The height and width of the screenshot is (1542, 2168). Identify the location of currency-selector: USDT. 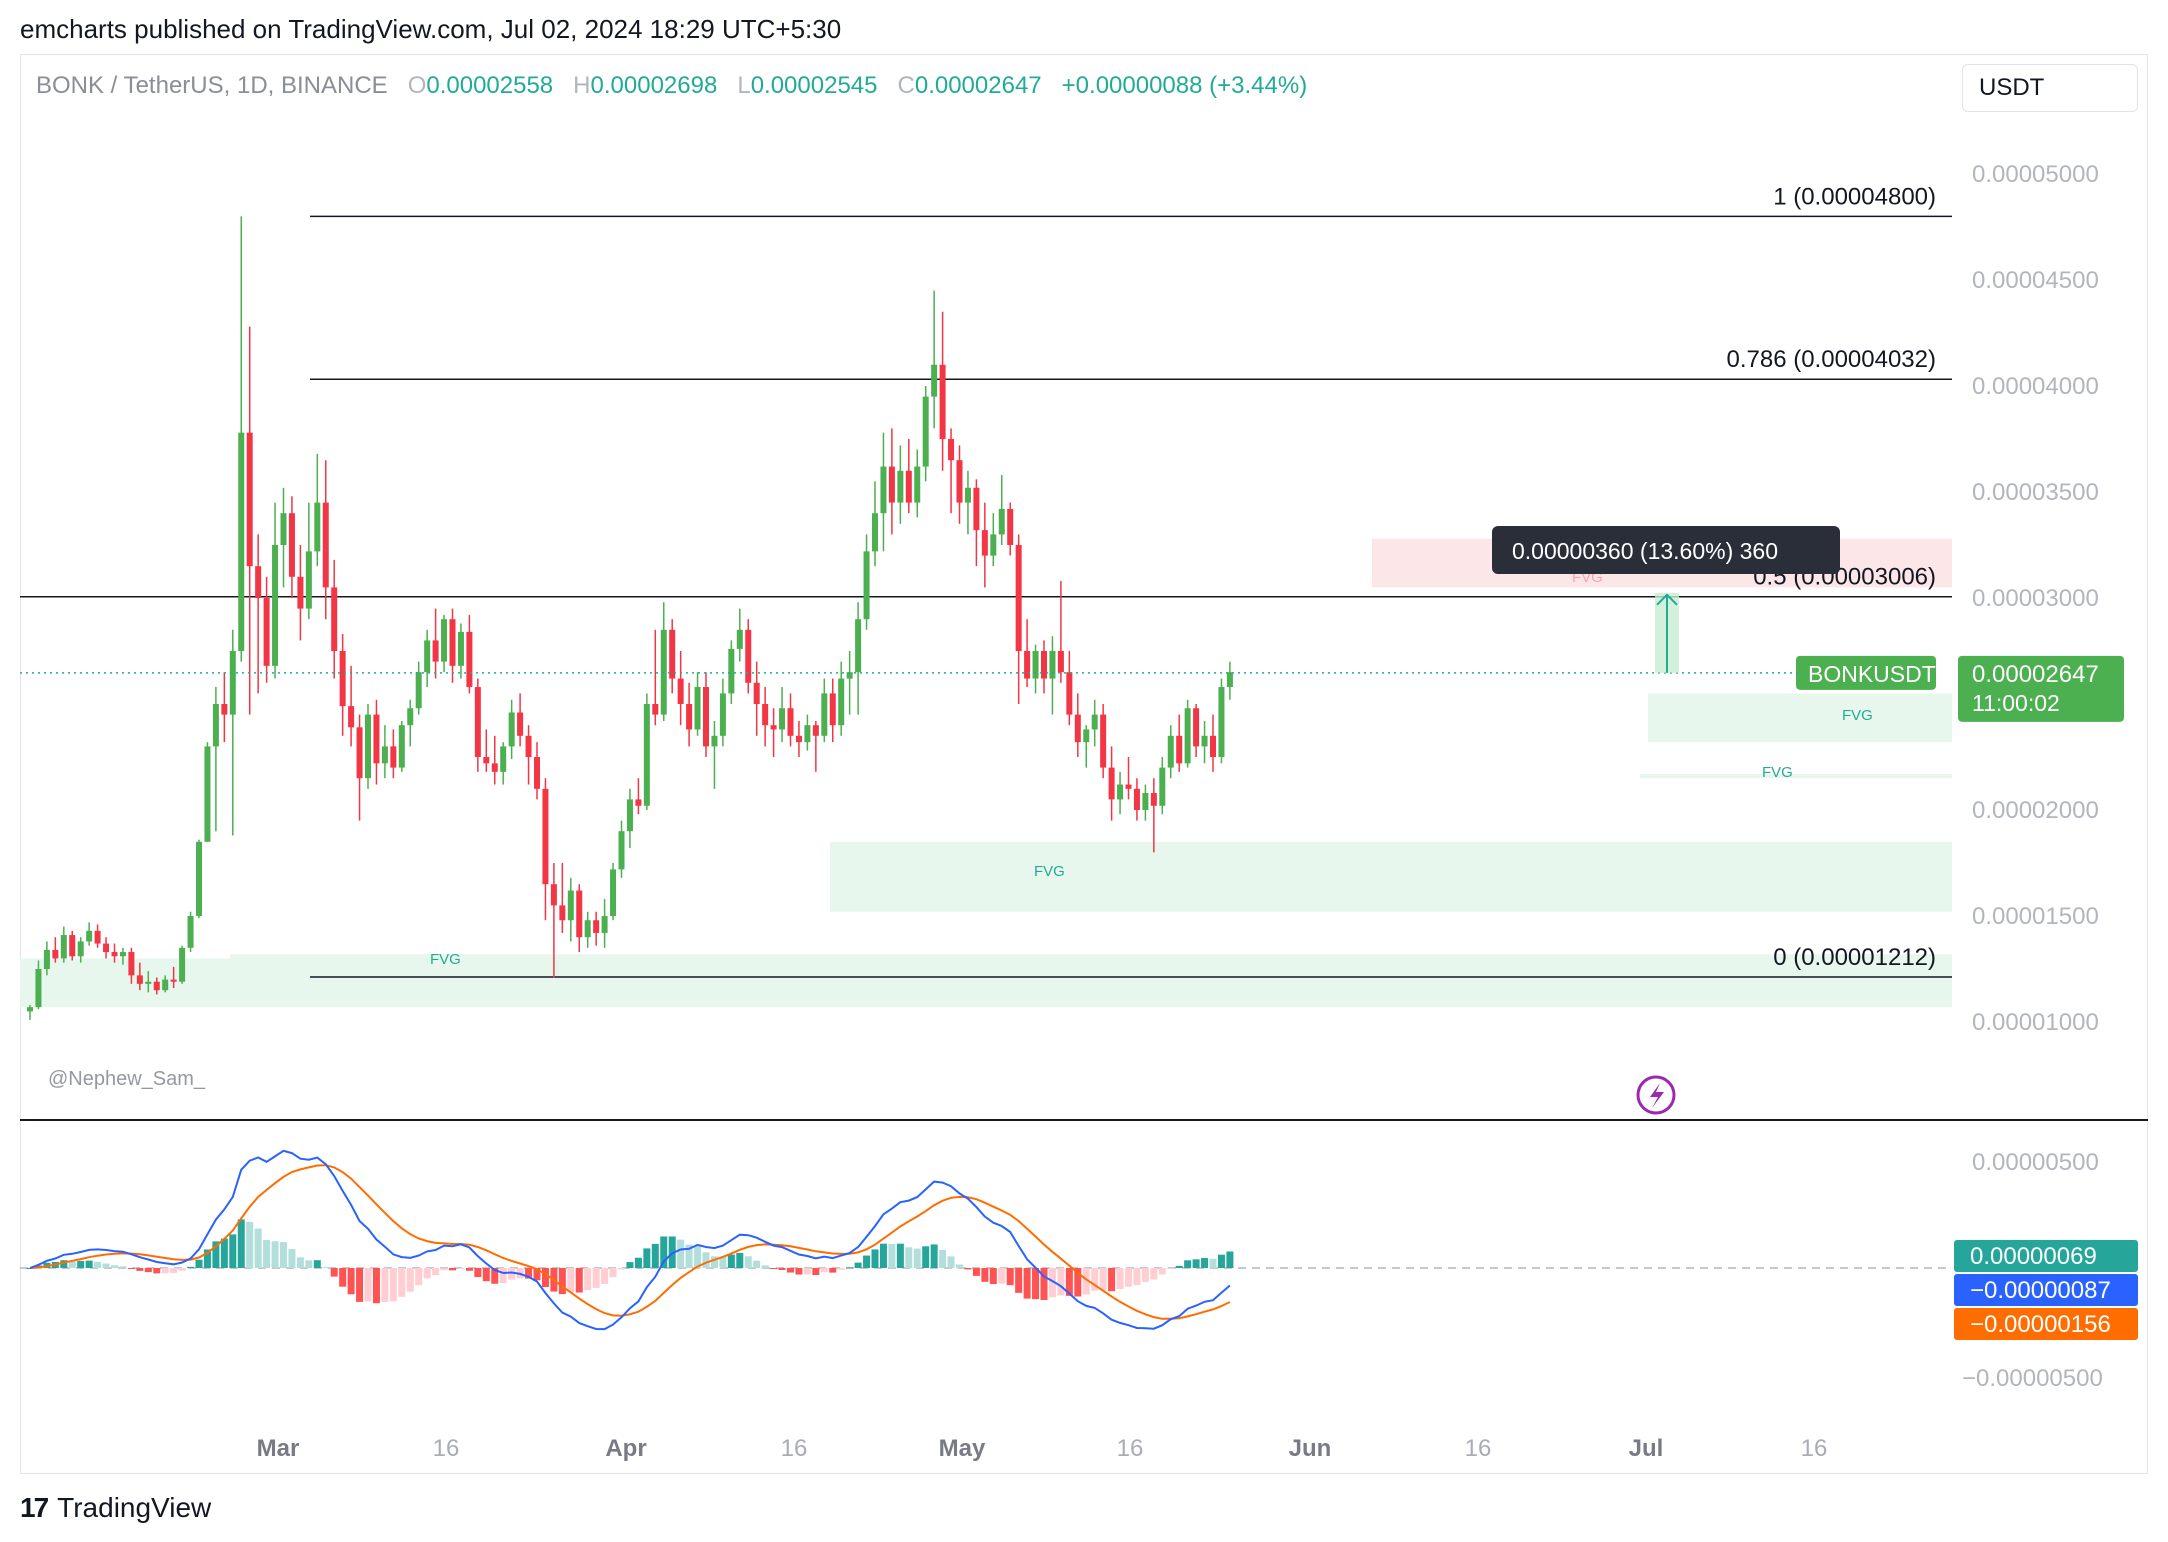
(2050, 88).